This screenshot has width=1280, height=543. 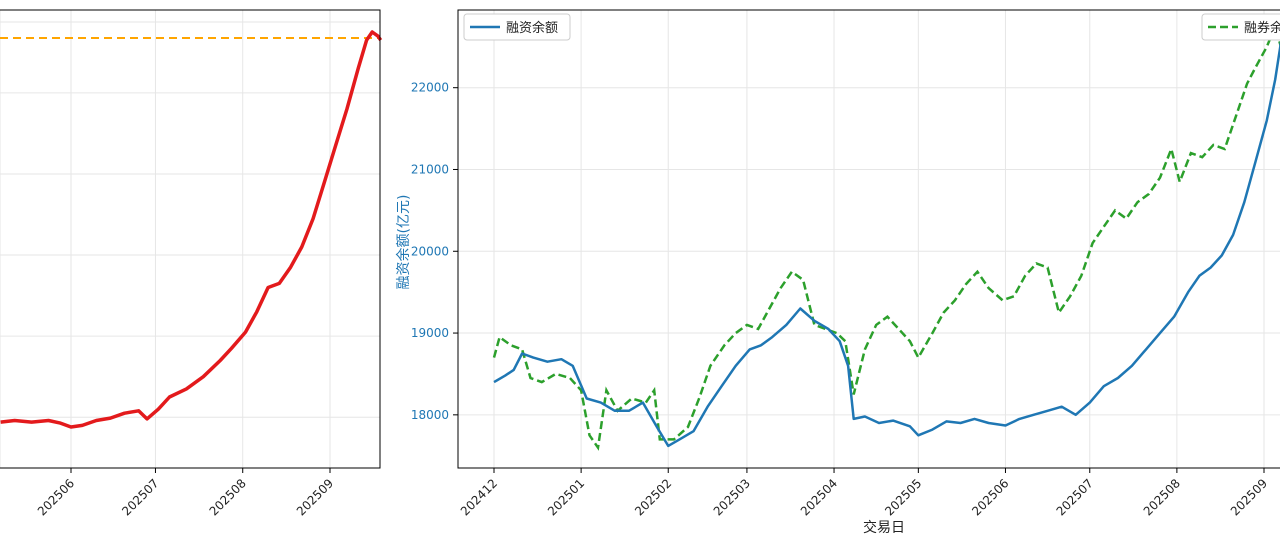 What do you see at coordinates (1240, 27) in the screenshot?
I see `legend-right: 融券余` at bounding box center [1240, 27].